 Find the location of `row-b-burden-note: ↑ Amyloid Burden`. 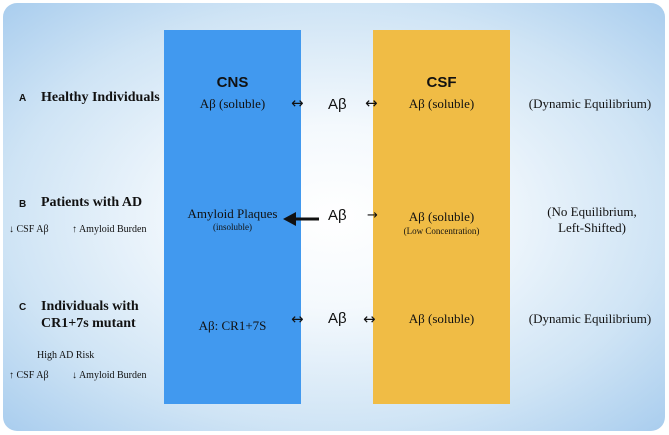

row-b-burden-note: ↑ Amyloid Burden is located at coordinates (109, 229).